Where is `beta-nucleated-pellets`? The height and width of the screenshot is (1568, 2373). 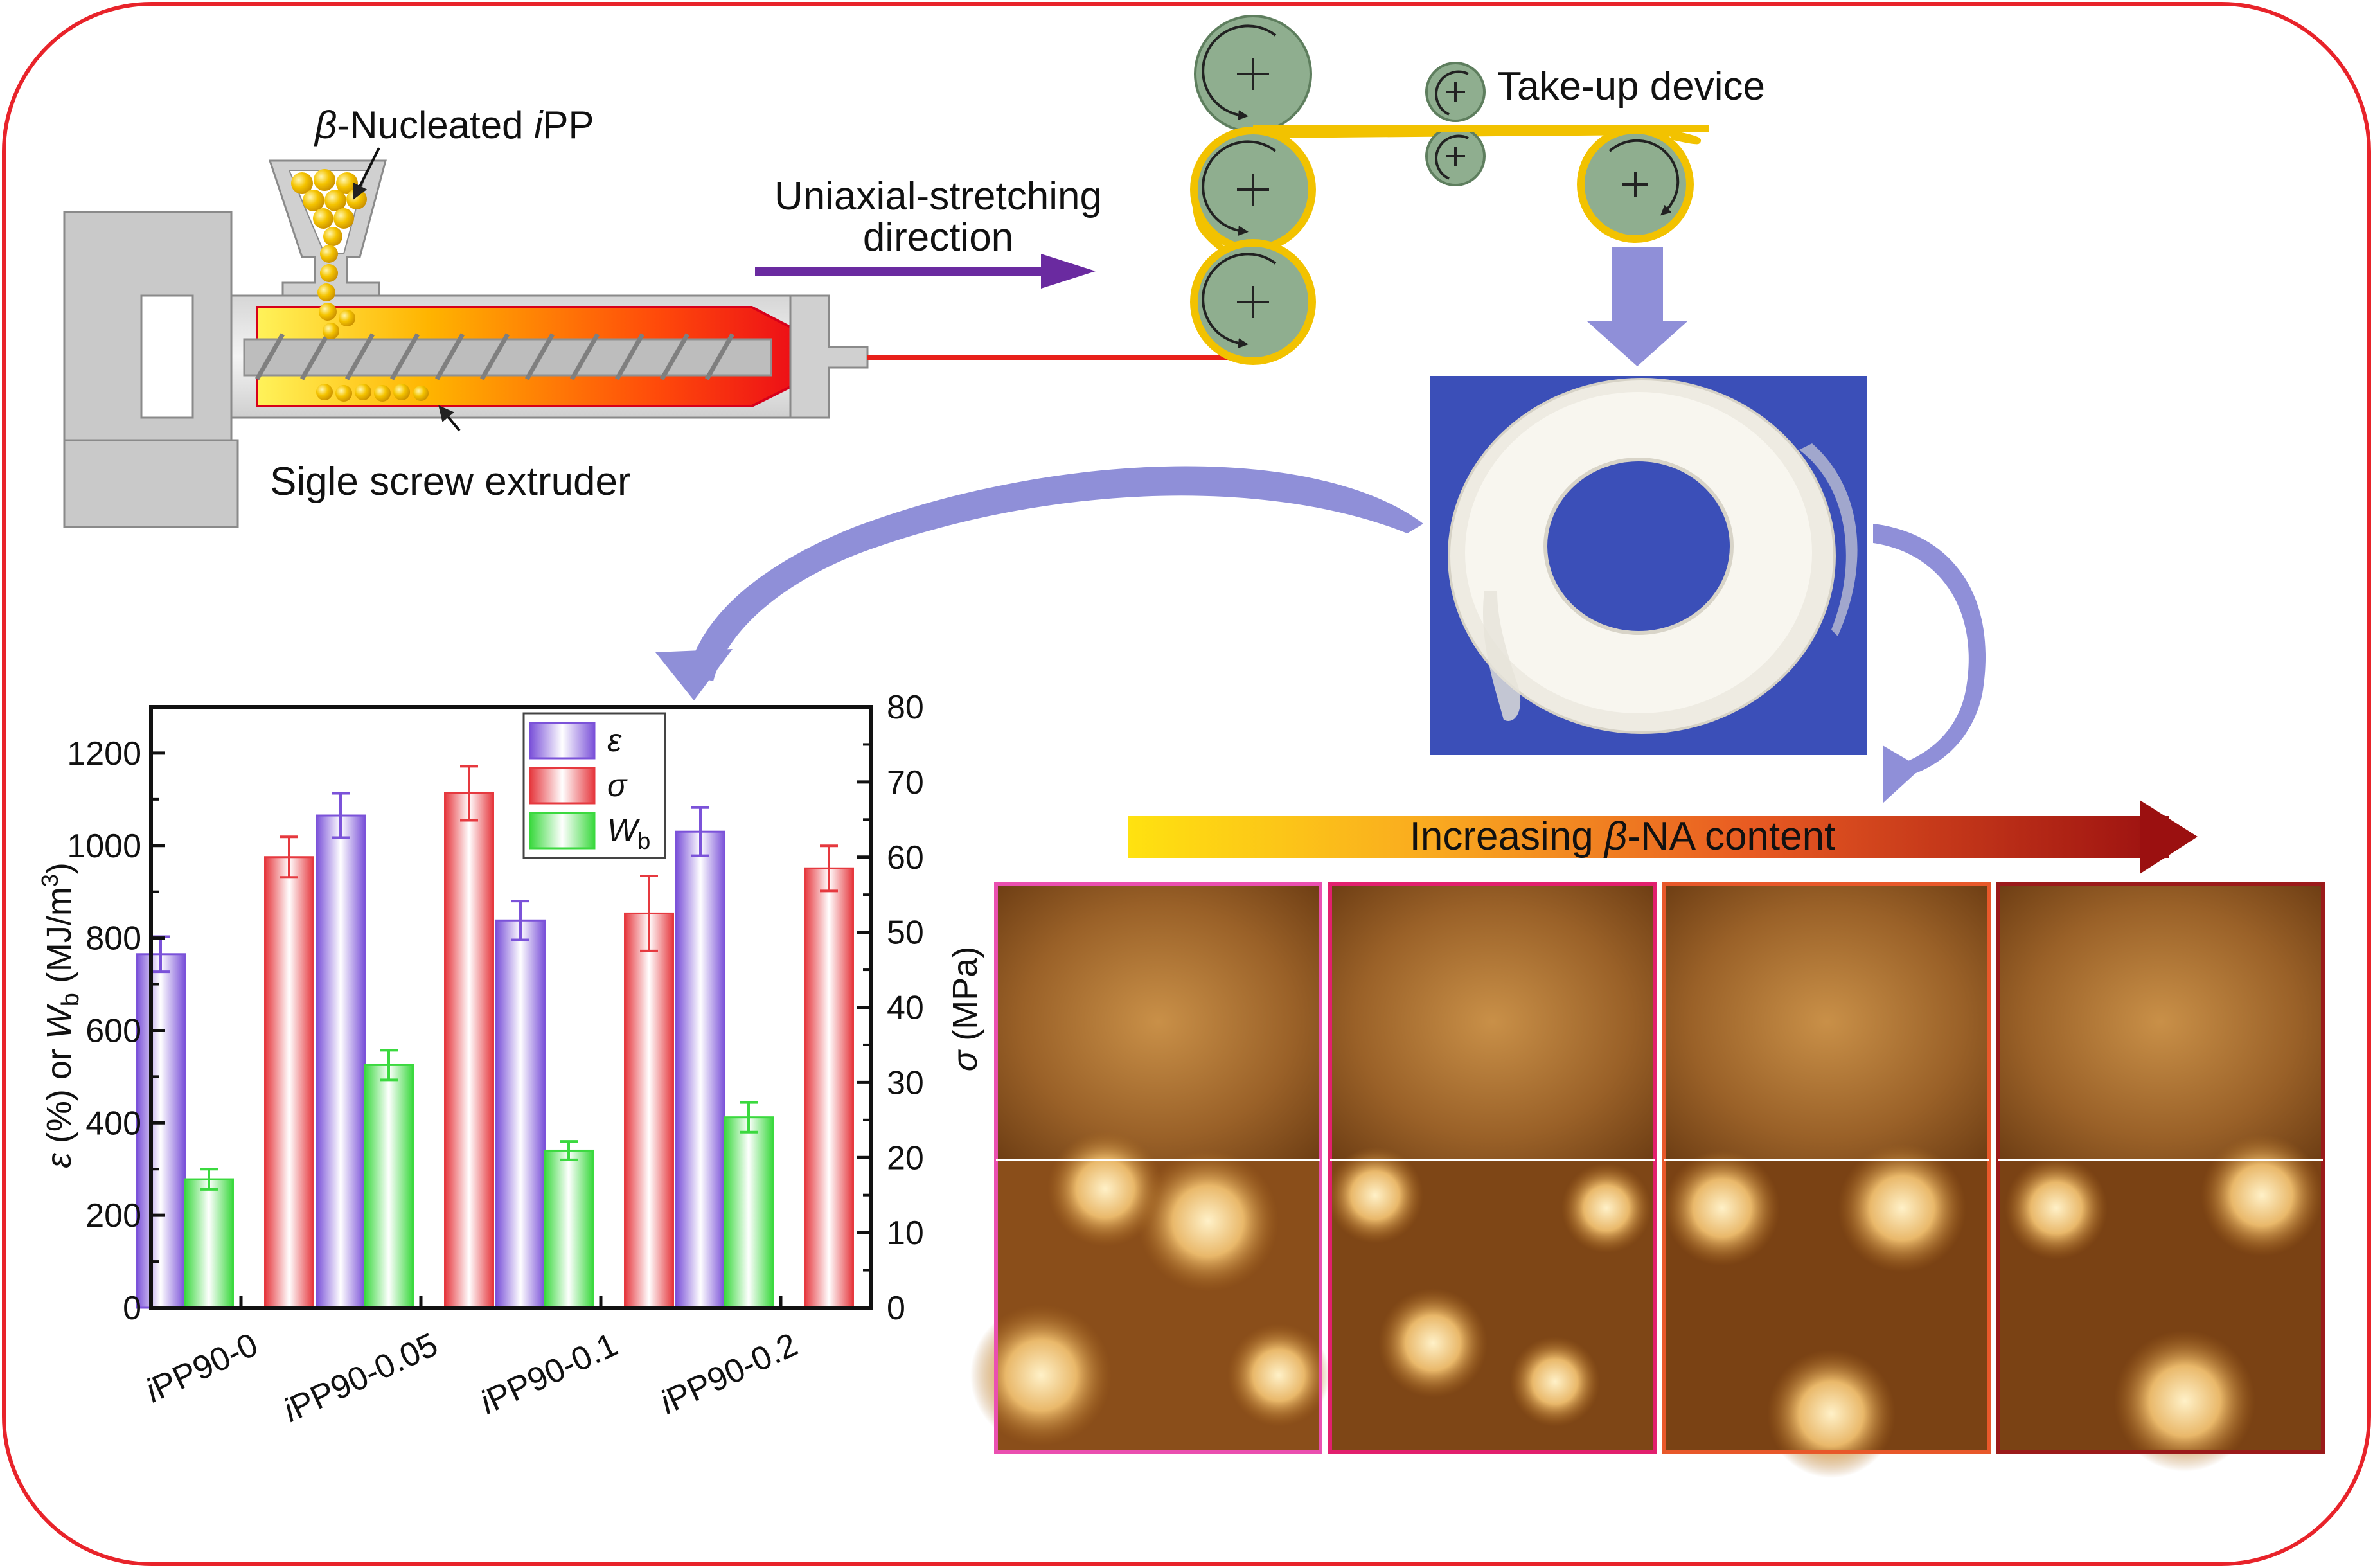
beta-nucleated-pellets is located at coordinates (360, 285).